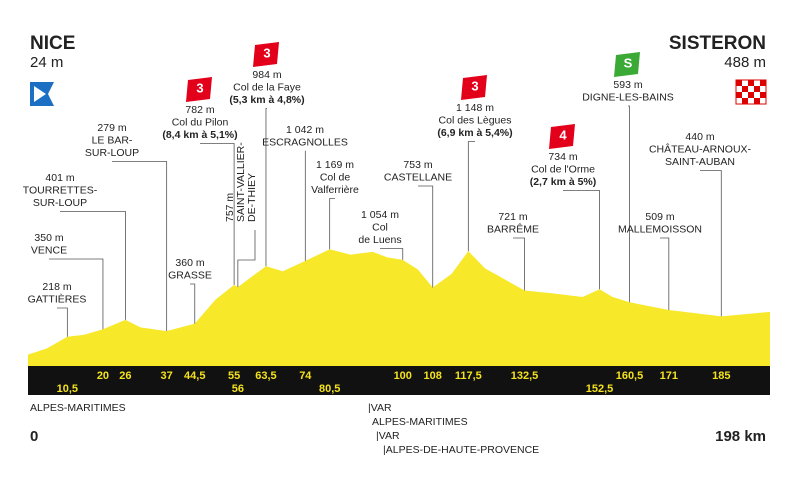 This screenshot has width=796, height=480. What do you see at coordinates (67, 389) in the screenshot?
I see `km-label: 10,5` at bounding box center [67, 389].